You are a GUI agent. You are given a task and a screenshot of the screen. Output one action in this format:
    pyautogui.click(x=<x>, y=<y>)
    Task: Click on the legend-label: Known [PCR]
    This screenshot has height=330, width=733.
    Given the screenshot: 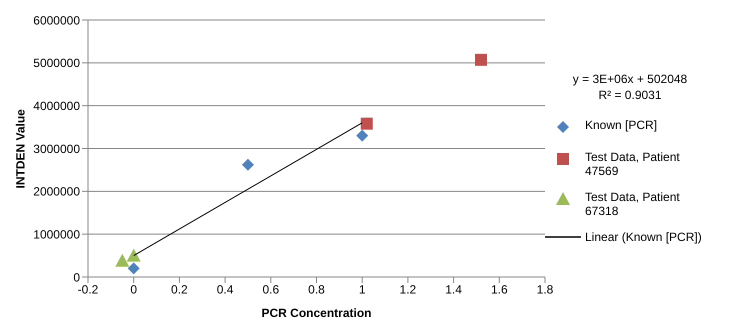 What is the action you would take?
    pyautogui.click(x=621, y=125)
    